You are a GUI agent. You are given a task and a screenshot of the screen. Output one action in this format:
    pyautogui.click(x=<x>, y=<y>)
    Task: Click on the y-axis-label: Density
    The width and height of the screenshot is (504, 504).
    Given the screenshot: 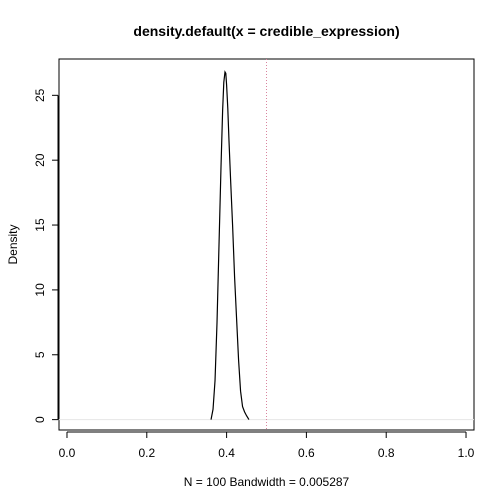 What is the action you would take?
    pyautogui.click(x=13, y=244)
    